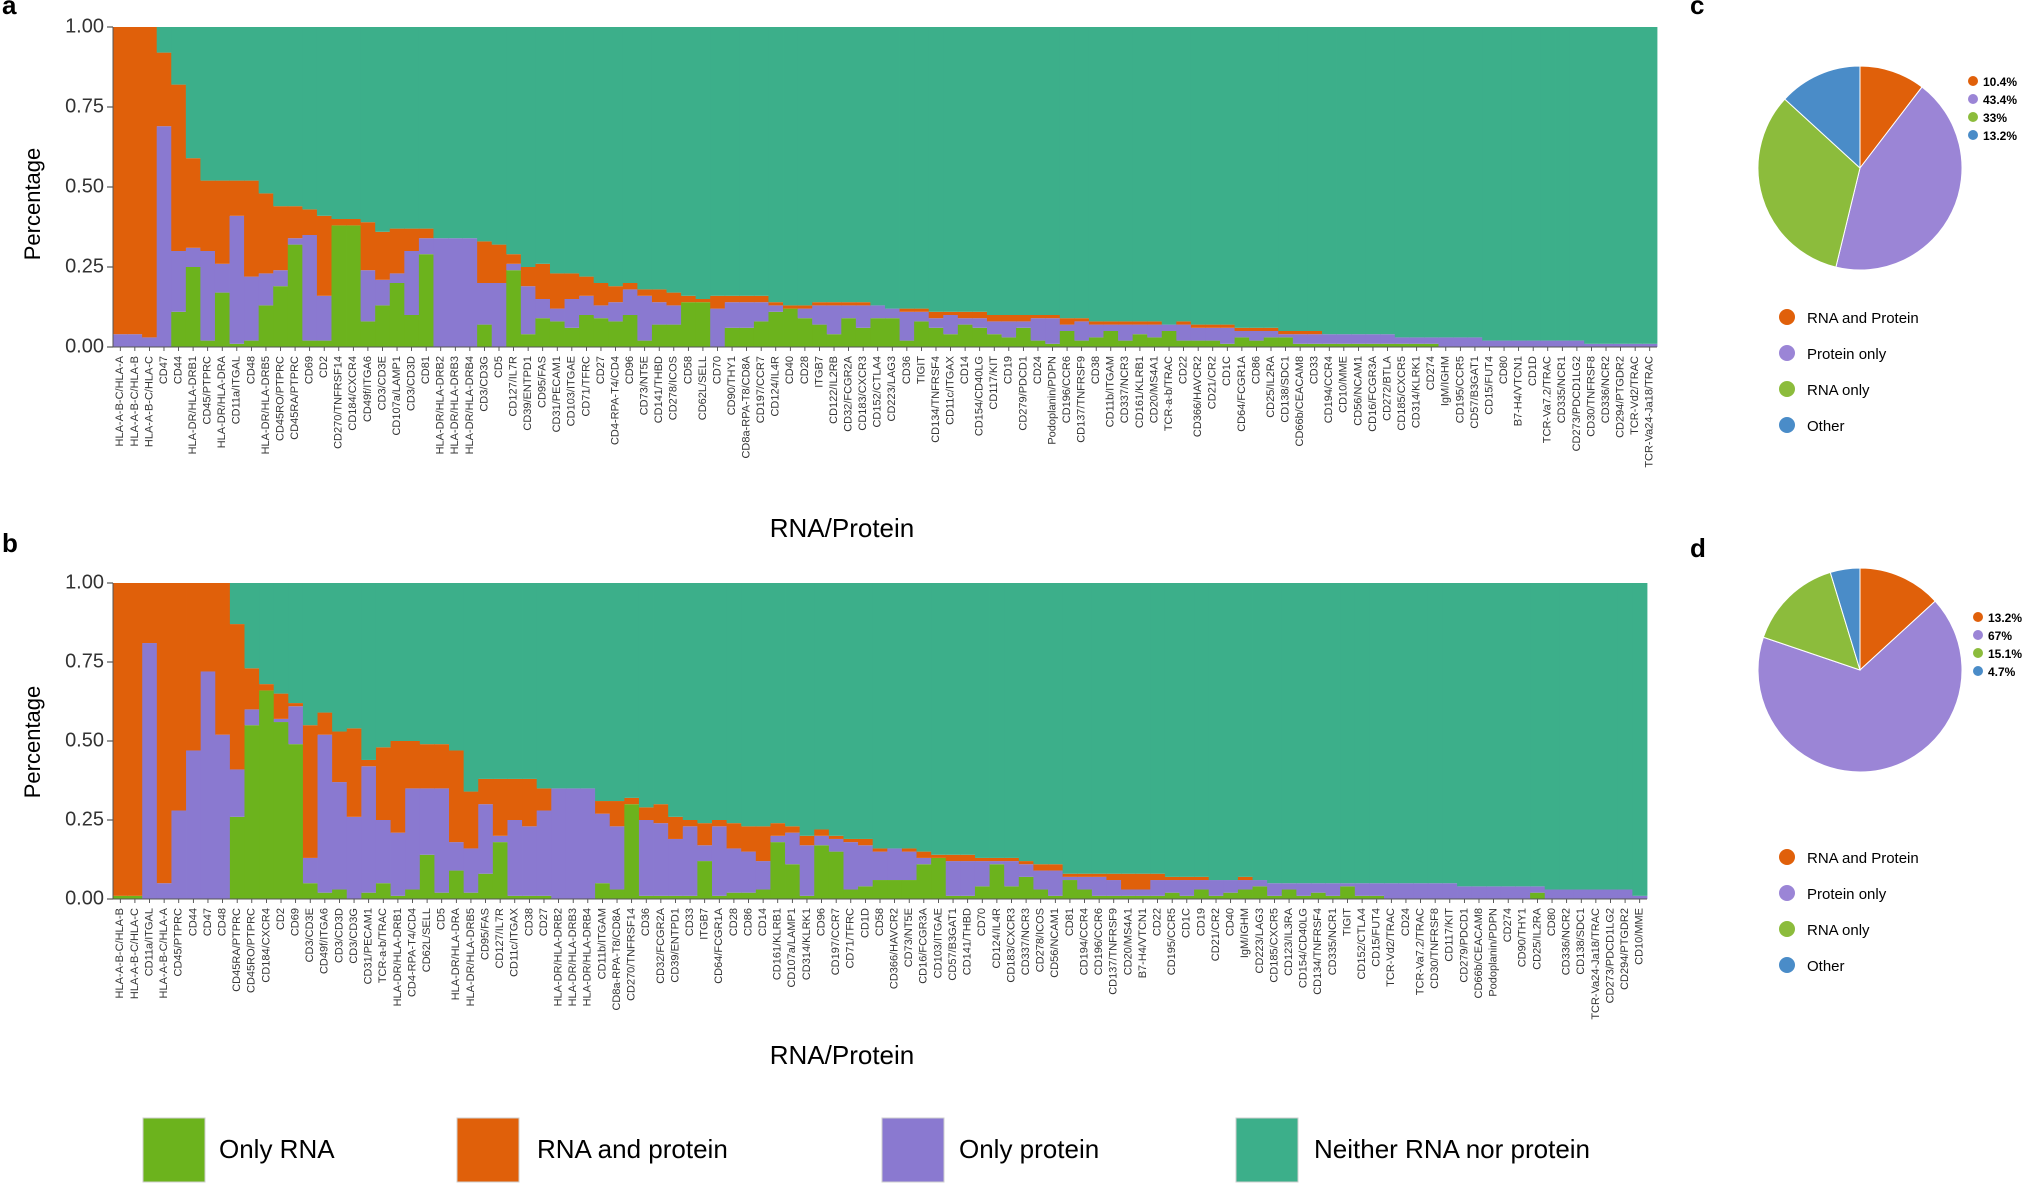 This screenshot has height=1185, width=2024. I want to click on y-axis-title-b: Percentage, so click(32, 742).